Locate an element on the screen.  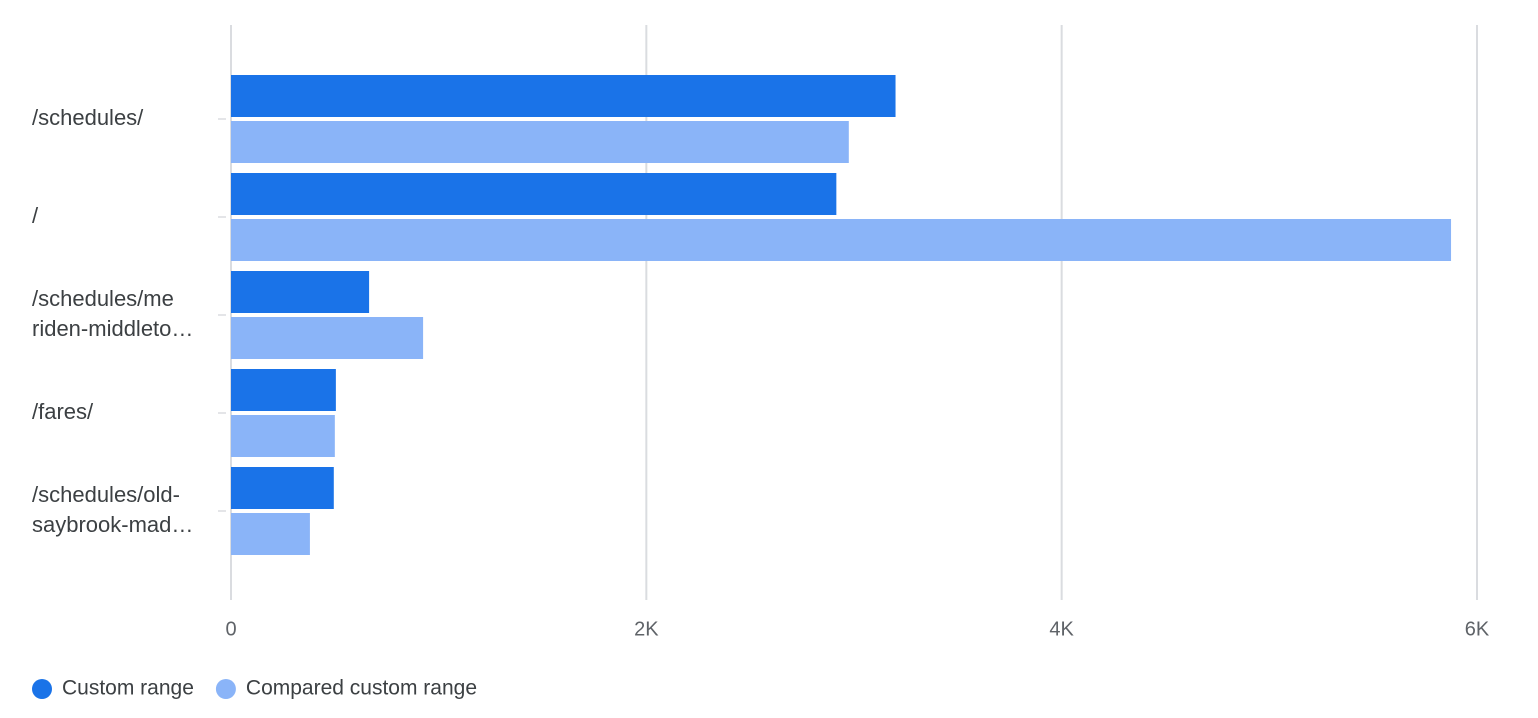
category-label: /fares/ is located at coordinates (63, 411).